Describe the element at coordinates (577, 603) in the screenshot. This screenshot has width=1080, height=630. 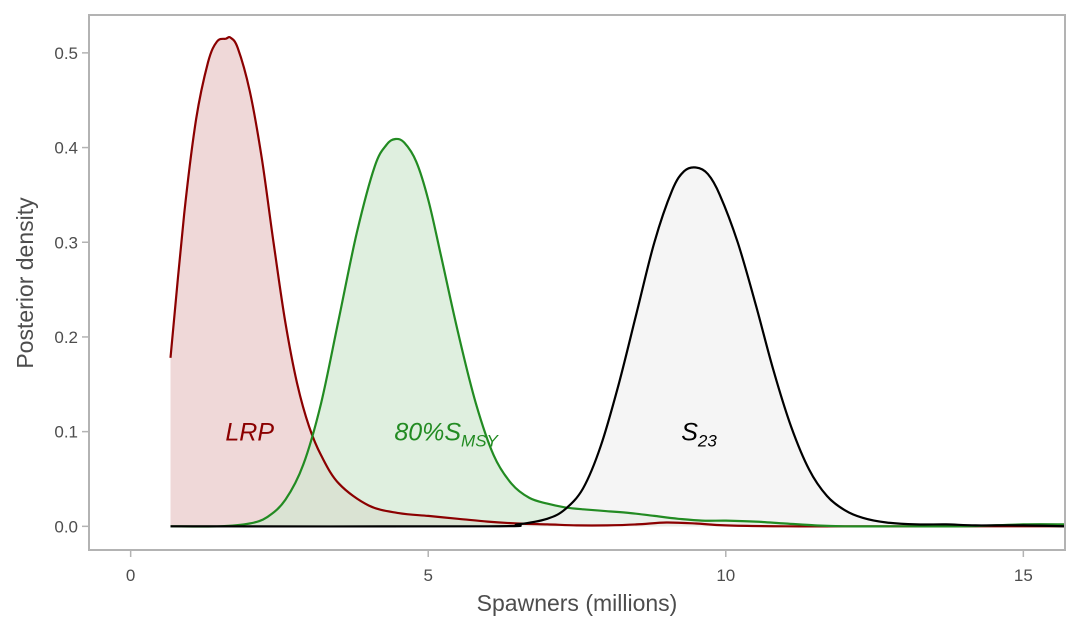
I see `x-axis-title: Spawners (millions)` at that location.